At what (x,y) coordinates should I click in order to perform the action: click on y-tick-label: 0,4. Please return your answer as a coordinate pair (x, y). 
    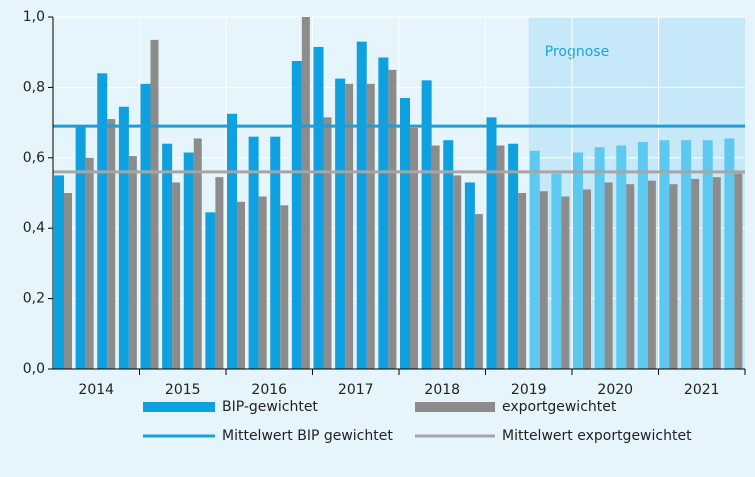
    Looking at the image, I should click on (34, 228).